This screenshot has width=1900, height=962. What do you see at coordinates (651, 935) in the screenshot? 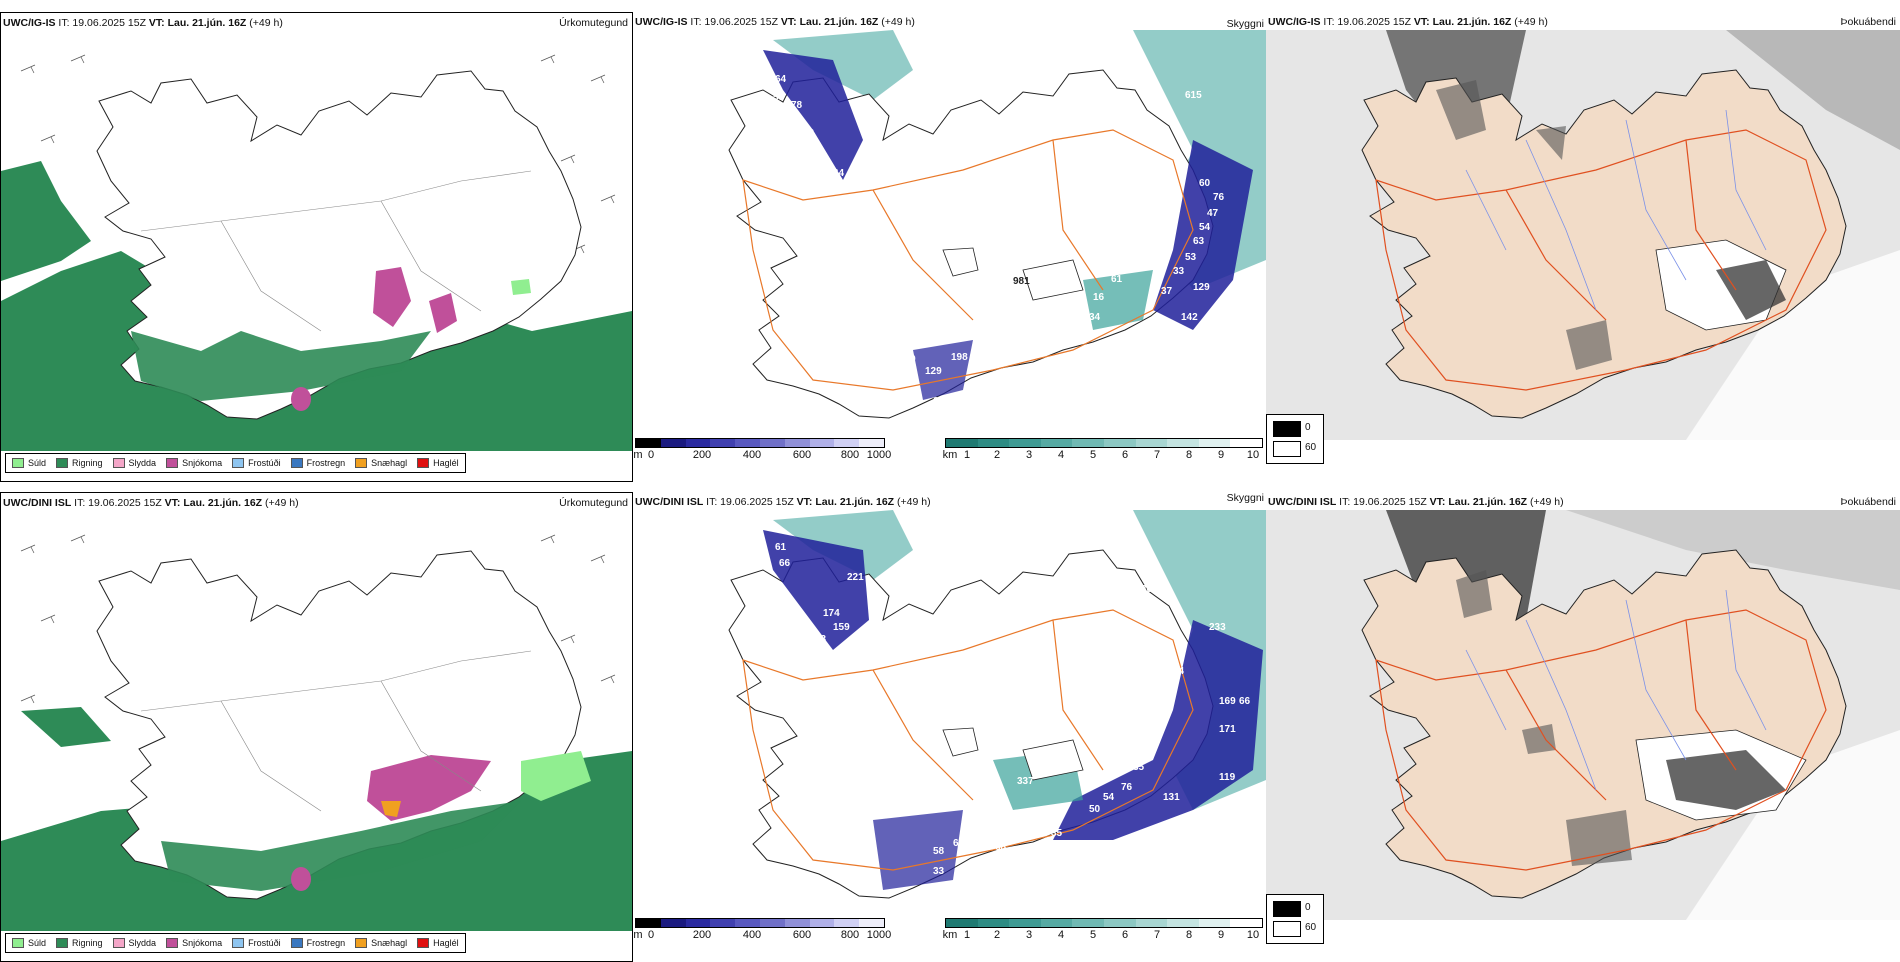
I see `elev-tick: 0` at bounding box center [651, 935].